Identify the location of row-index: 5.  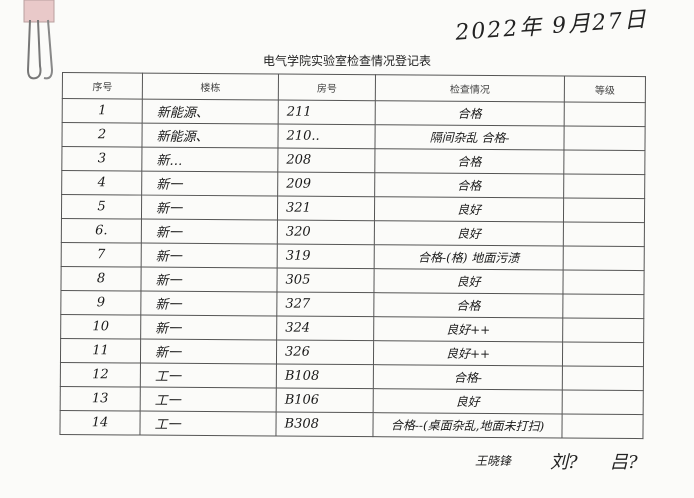
(101, 207).